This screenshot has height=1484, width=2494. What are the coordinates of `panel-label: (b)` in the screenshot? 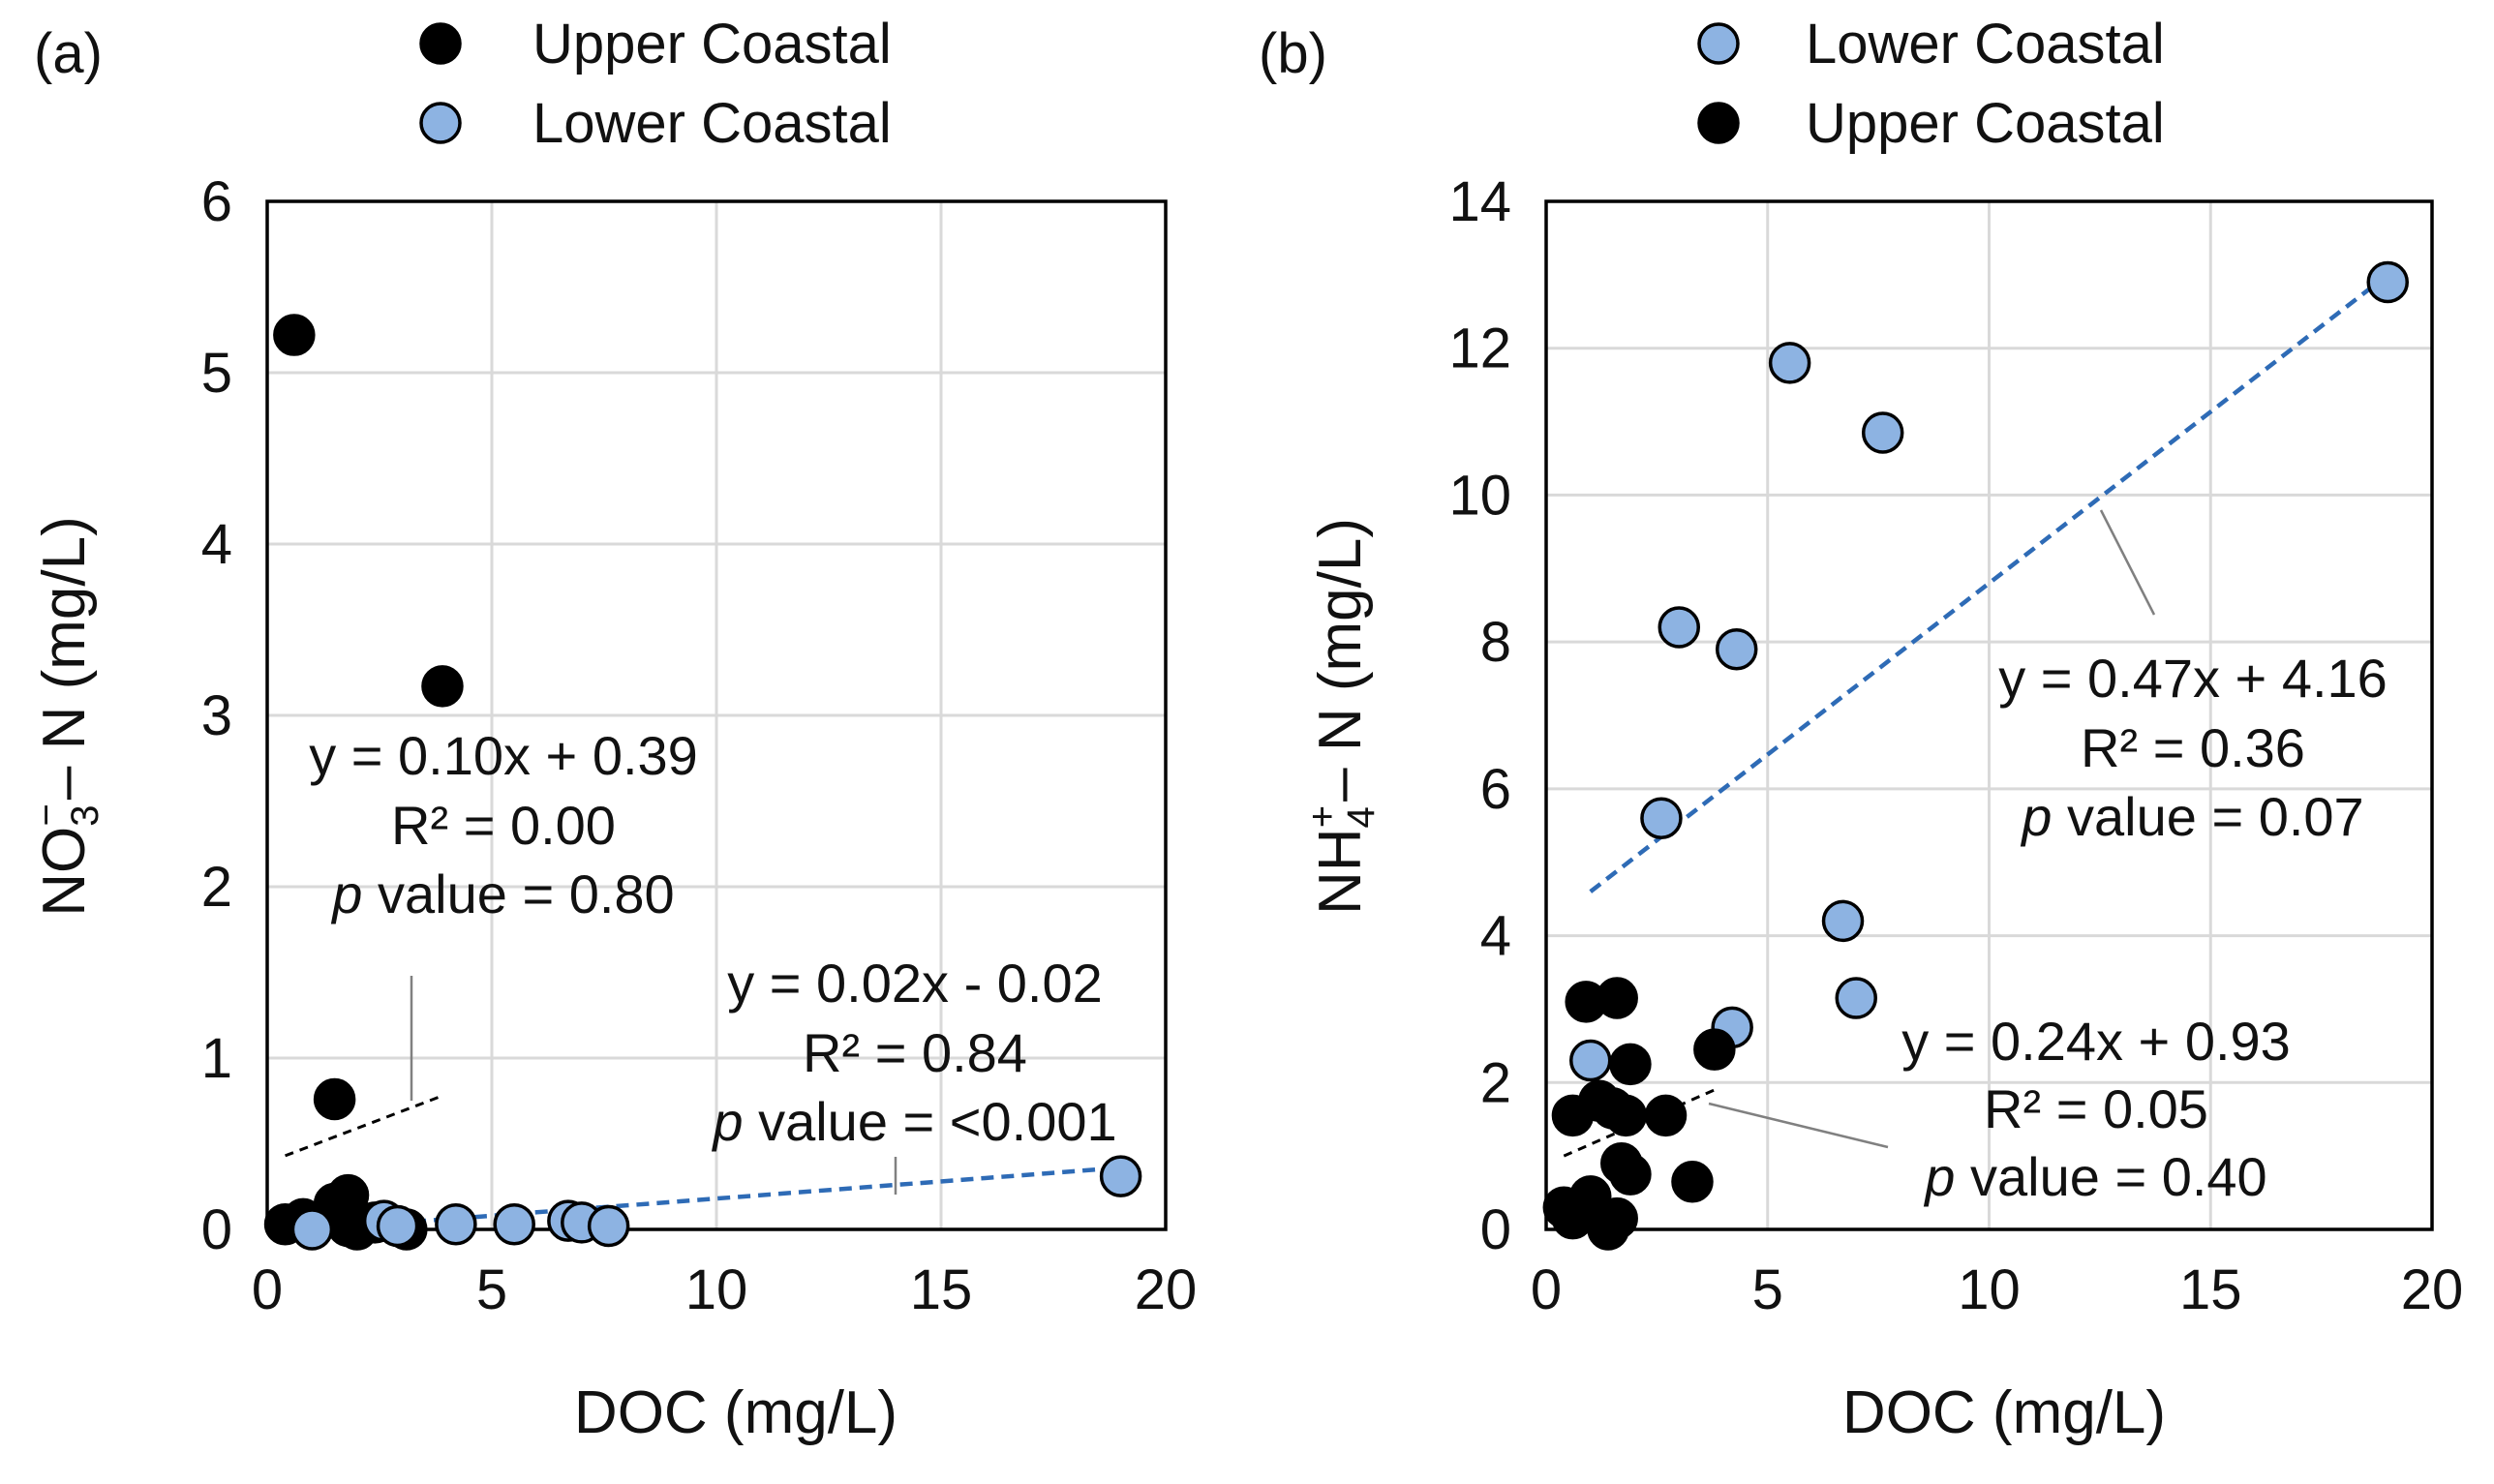 It's located at (1293, 53).